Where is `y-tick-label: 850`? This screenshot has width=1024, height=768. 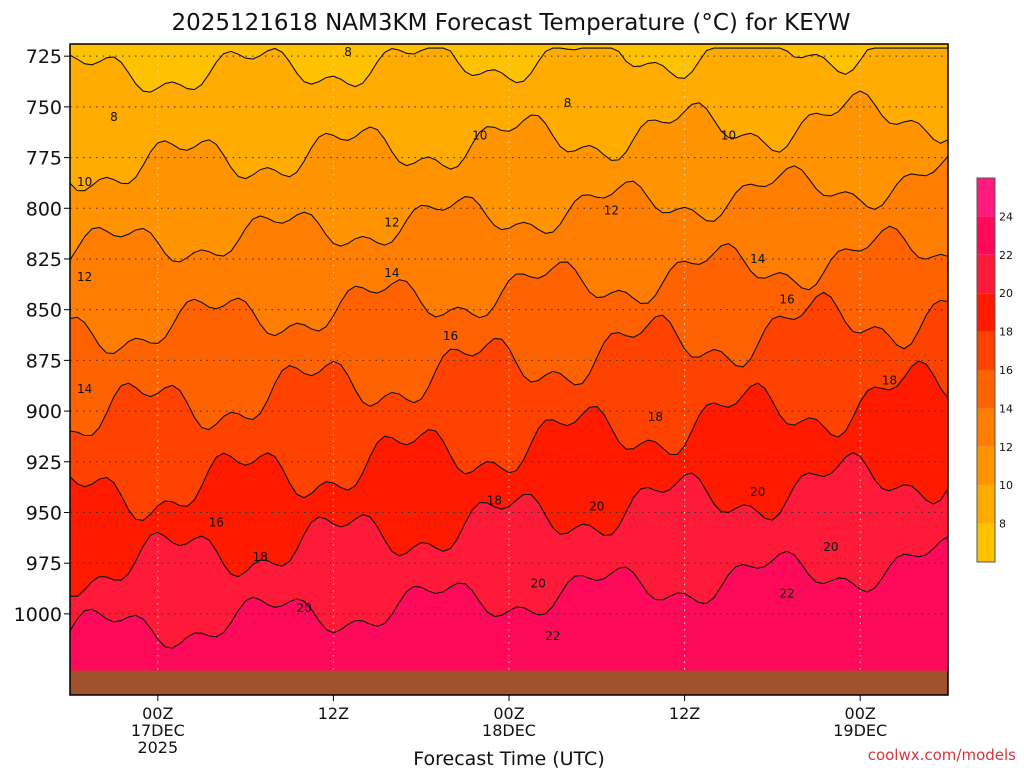
y-tick-label: 850 is located at coordinates (44, 311).